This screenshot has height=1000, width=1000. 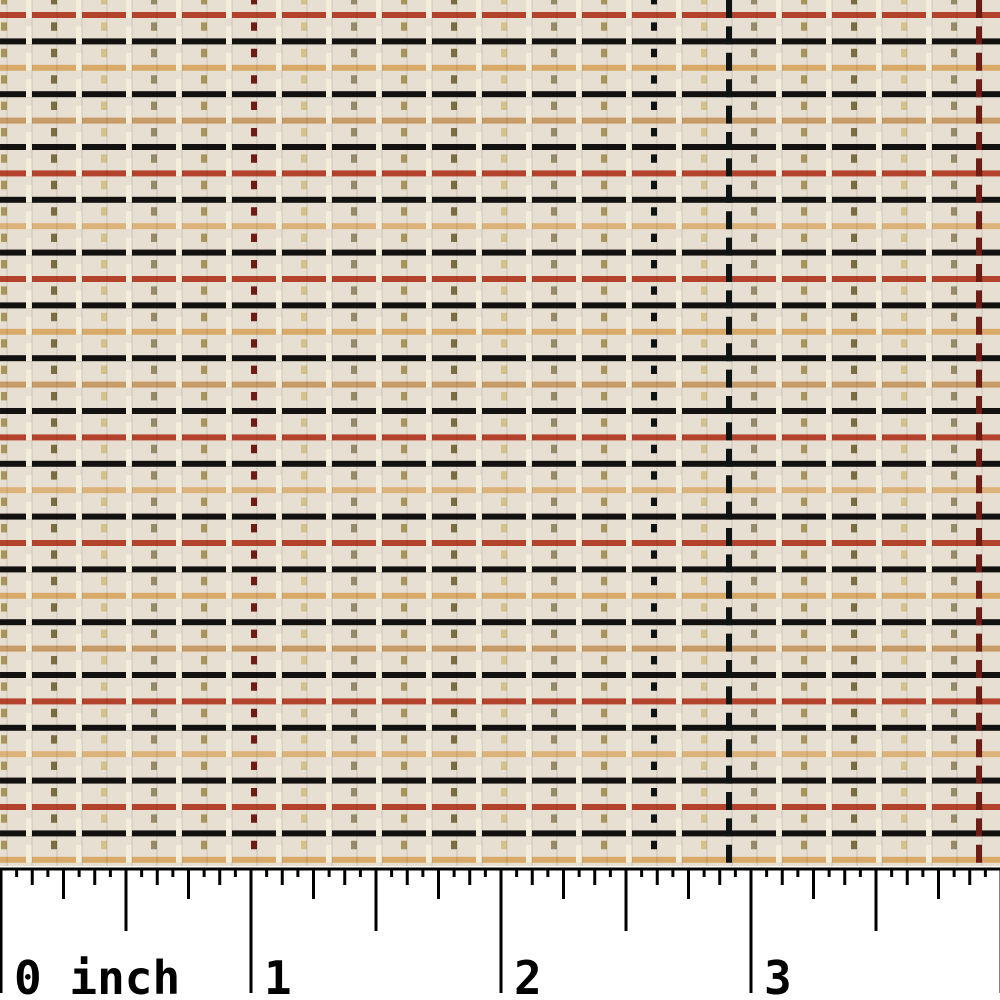 What do you see at coordinates (528, 975) in the screenshot?
I see `ruler-label: 2` at bounding box center [528, 975].